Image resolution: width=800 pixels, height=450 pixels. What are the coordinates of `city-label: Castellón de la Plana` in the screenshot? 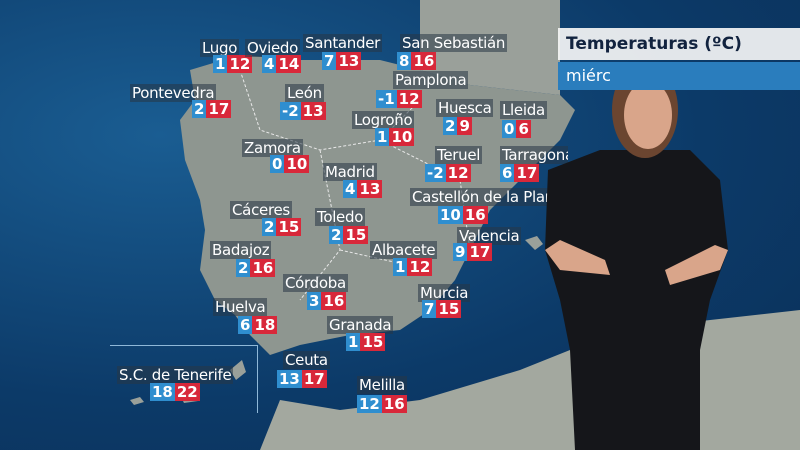 It's located at (485, 196).